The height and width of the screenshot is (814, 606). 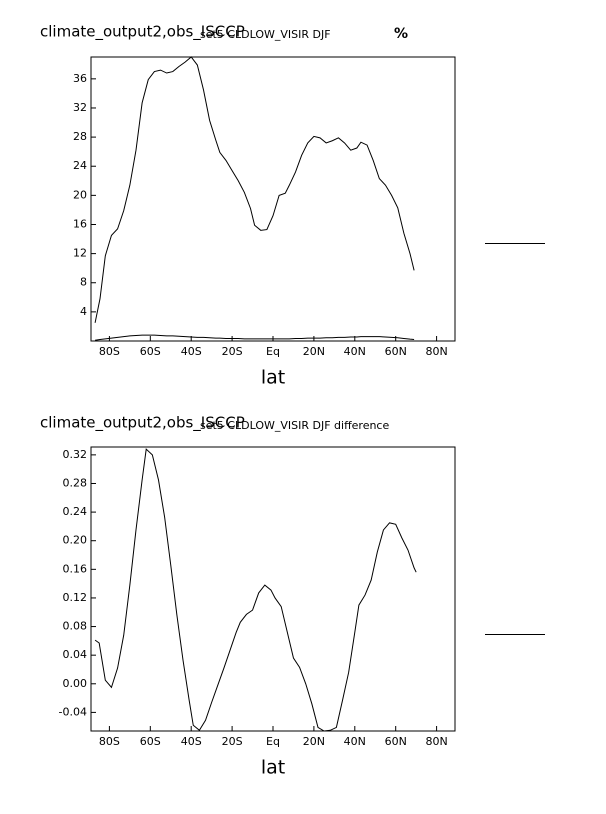 I want to click on y-tick-label: 28, so click(x=80, y=136).